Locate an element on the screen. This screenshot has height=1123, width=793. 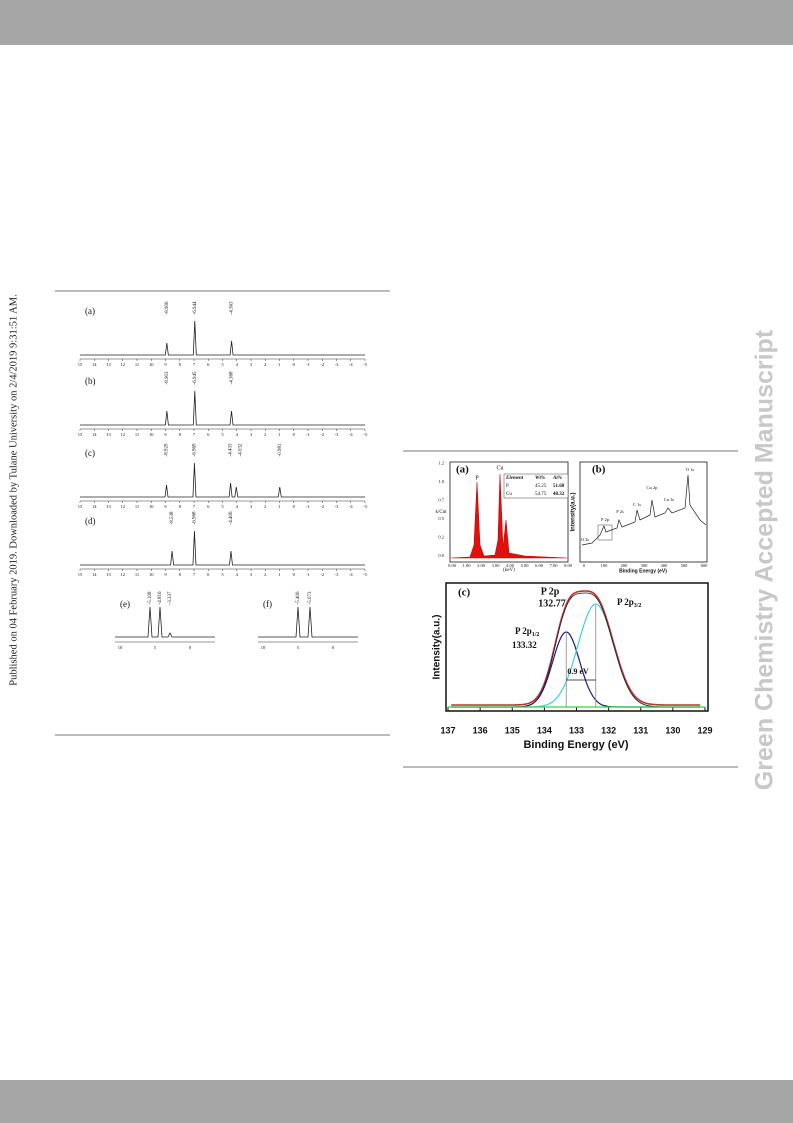
panel-label: (c) is located at coordinates (90, 453).